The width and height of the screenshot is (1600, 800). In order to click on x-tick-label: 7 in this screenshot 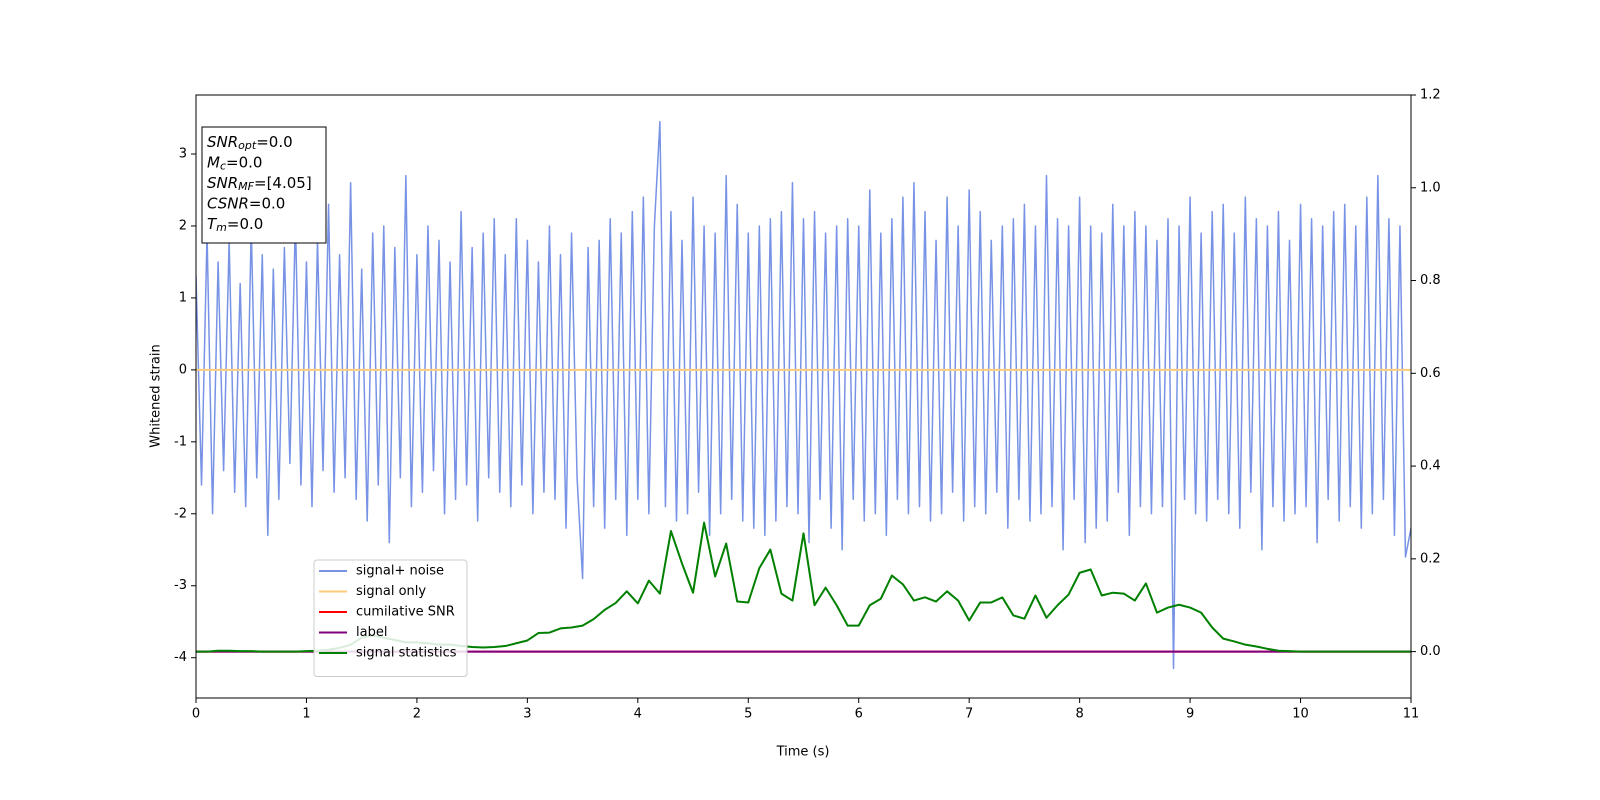, I will do `click(969, 714)`.